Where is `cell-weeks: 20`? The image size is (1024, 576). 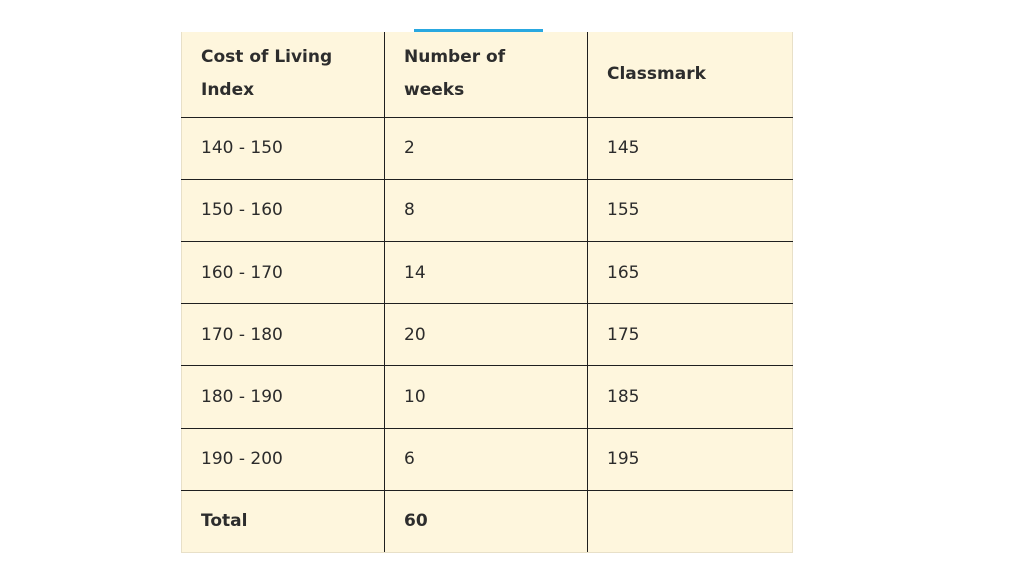 cell-weeks: 20 is located at coordinates (486, 335).